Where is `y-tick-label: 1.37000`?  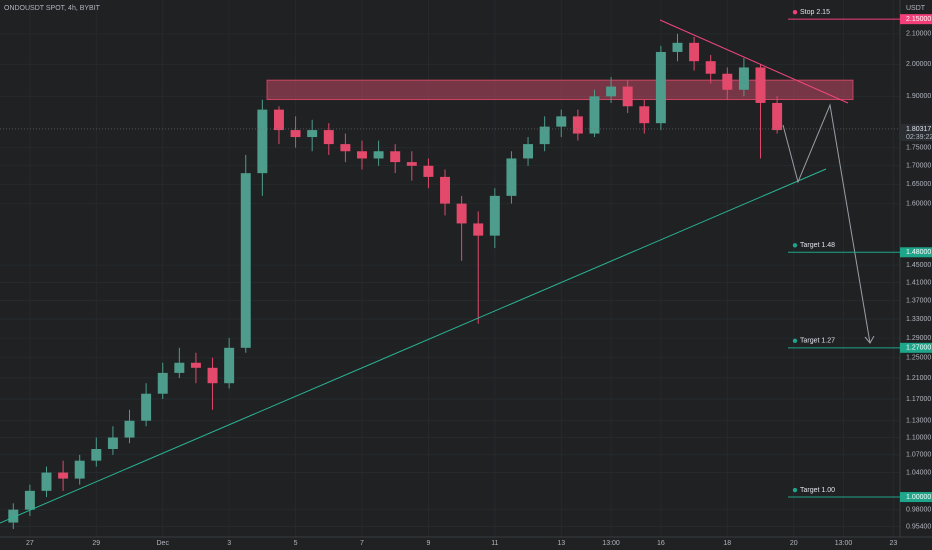 y-tick-label: 1.37000 is located at coordinates (918, 300).